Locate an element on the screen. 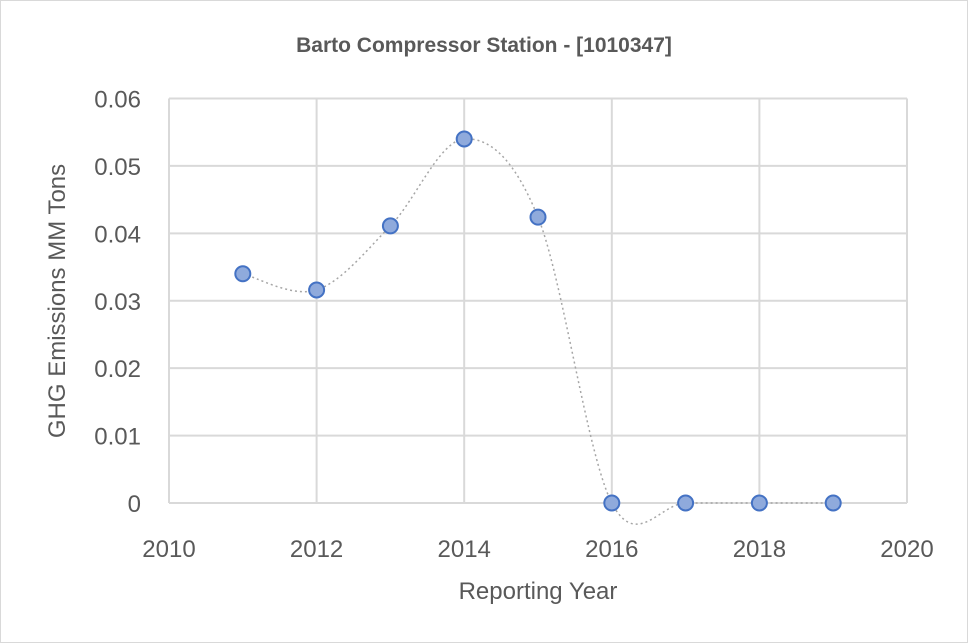  y-tick-label: 0.02 is located at coordinates (117, 369).